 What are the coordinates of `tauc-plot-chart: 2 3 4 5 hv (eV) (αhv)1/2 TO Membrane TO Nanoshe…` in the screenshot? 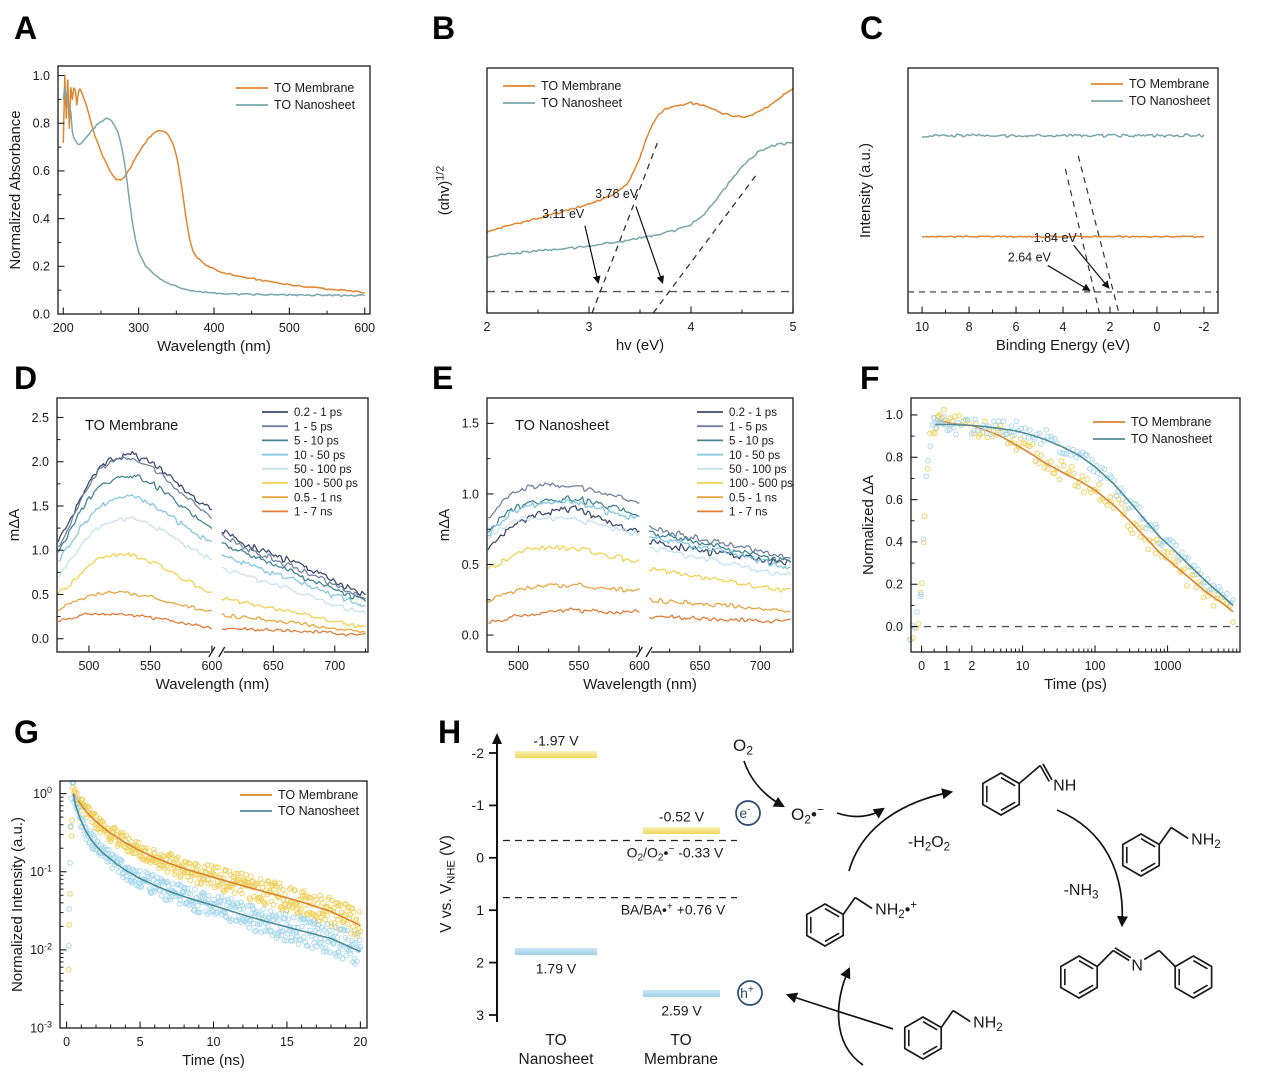 It's located at (615, 210).